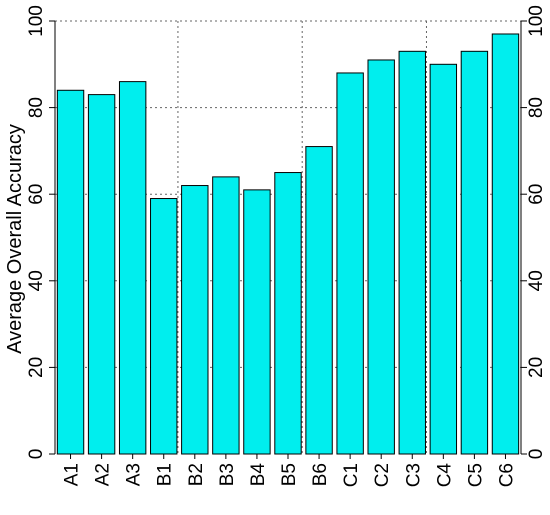  Describe the element at coordinates (72, 474) in the screenshot. I see `x-tick-label: A1` at that location.